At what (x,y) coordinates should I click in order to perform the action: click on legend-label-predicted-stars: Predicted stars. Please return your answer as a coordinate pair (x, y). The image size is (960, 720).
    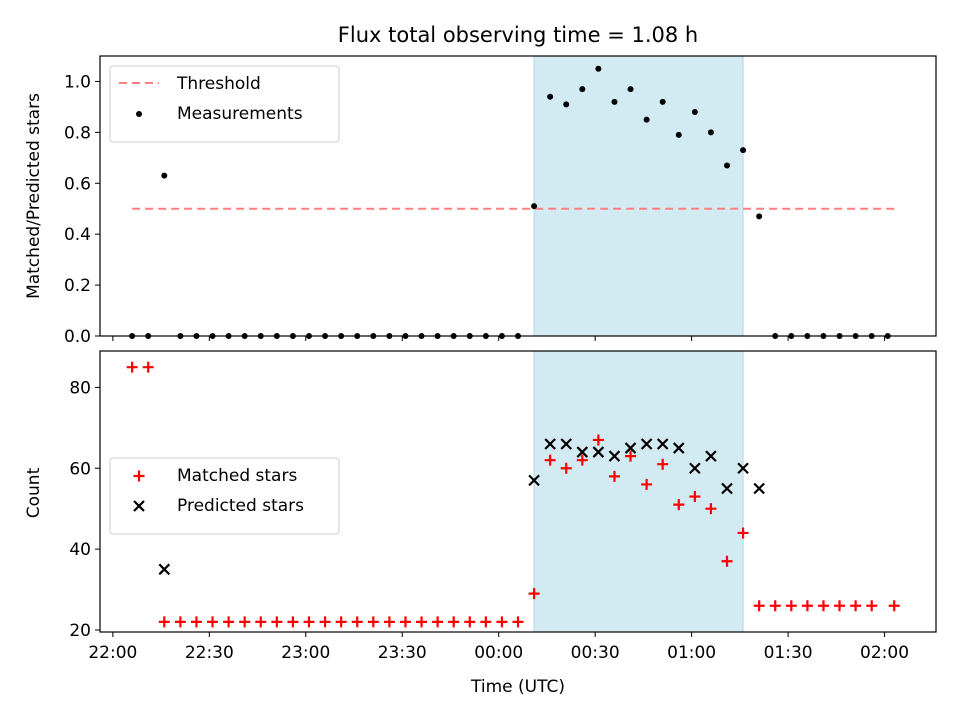
    Looking at the image, I should click on (240, 506).